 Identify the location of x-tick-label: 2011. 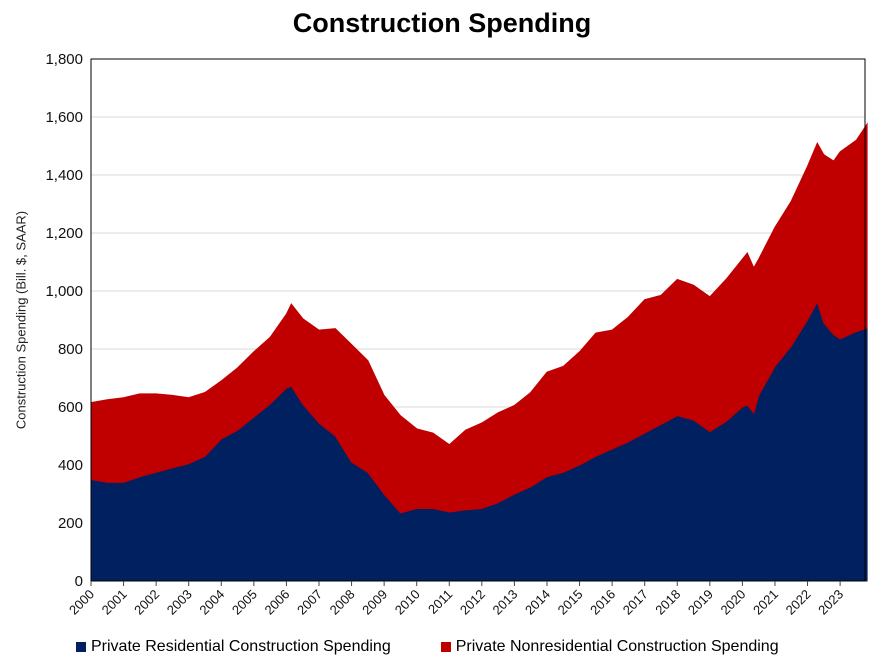
(440, 602).